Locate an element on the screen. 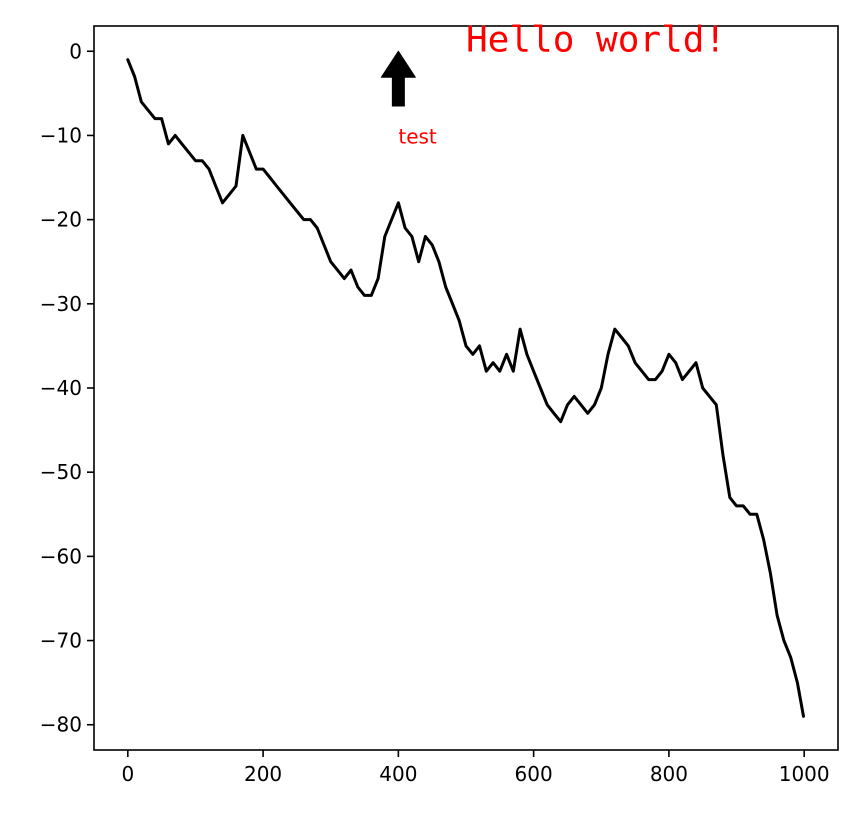 The height and width of the screenshot is (815, 858). annotation-arrow is located at coordinates (398, 78).